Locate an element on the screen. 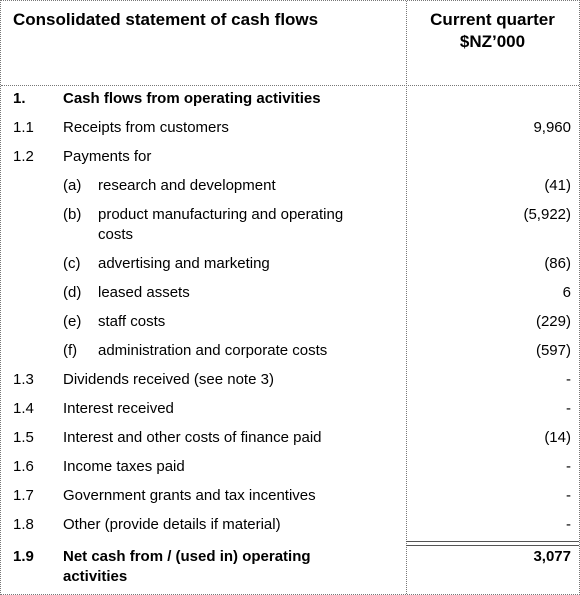  sub-letter: (d) is located at coordinates (72, 292).